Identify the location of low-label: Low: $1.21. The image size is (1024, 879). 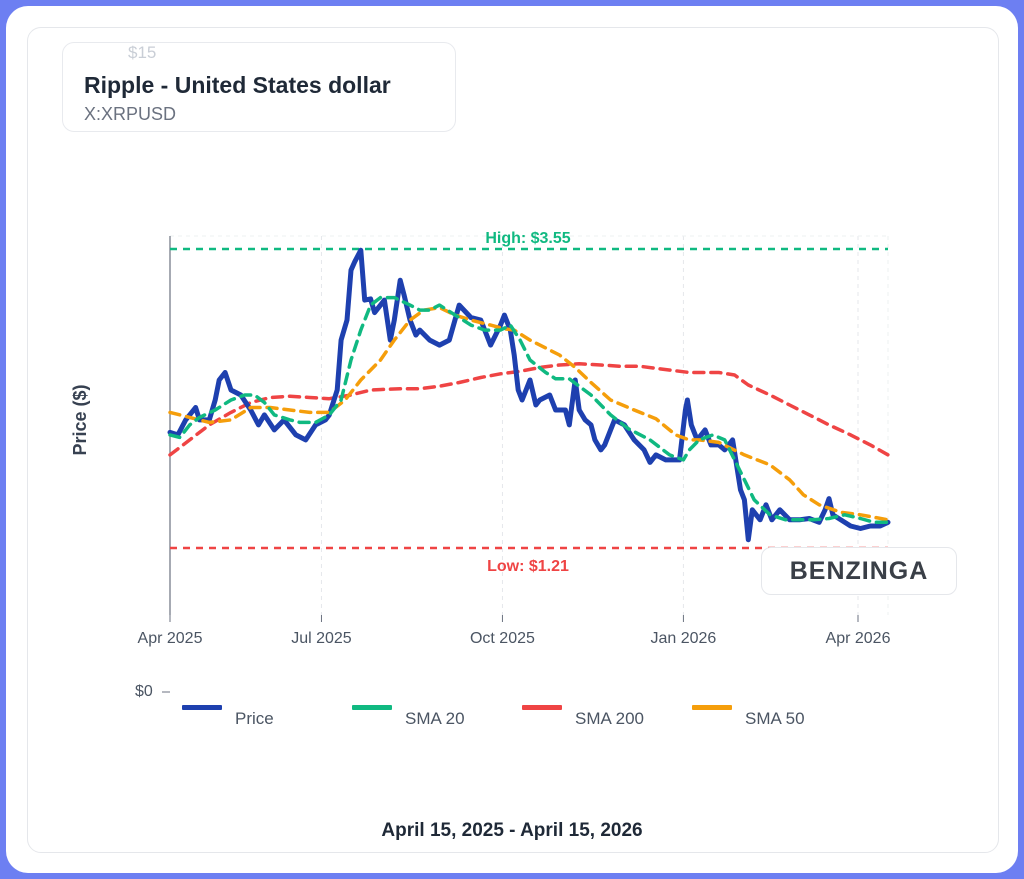
(528, 566).